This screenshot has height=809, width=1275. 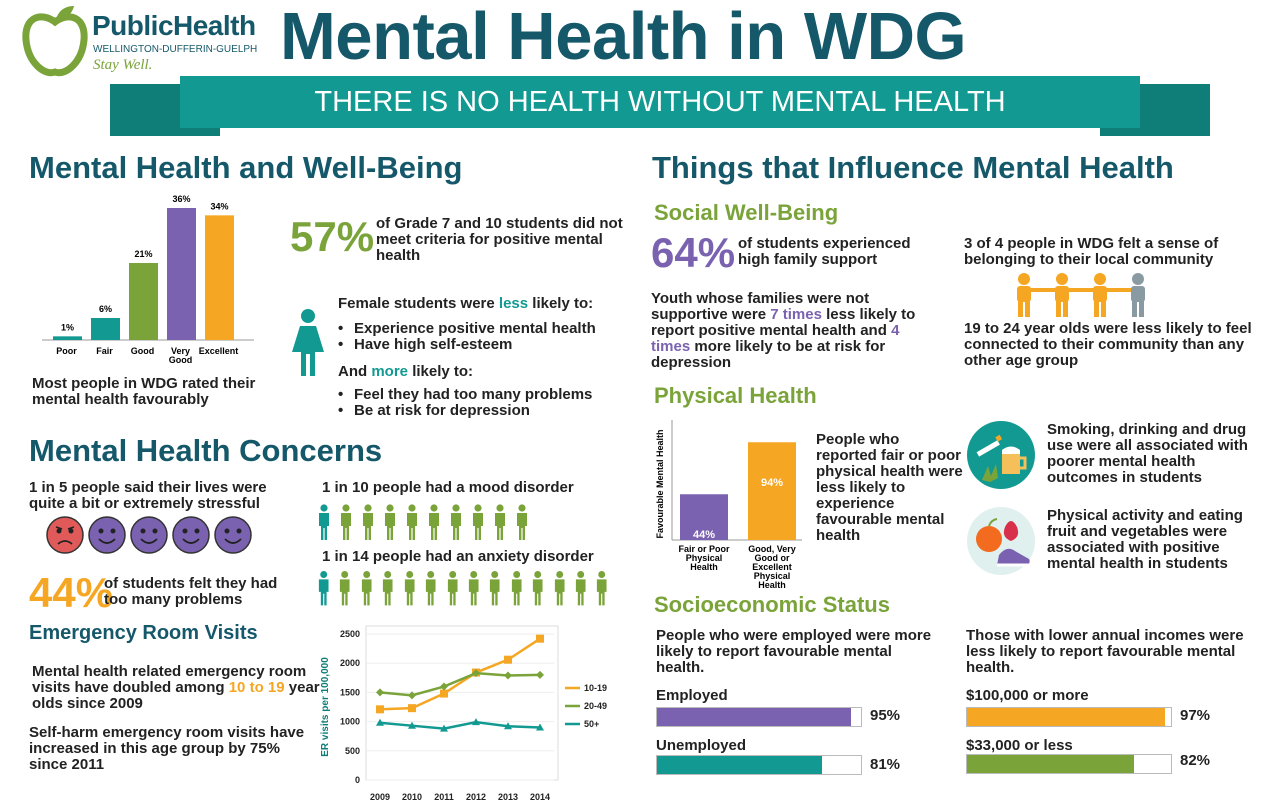 What do you see at coordinates (246, 167) in the screenshot?
I see `wellbeing-heading: Mental Health and Well-Being` at bounding box center [246, 167].